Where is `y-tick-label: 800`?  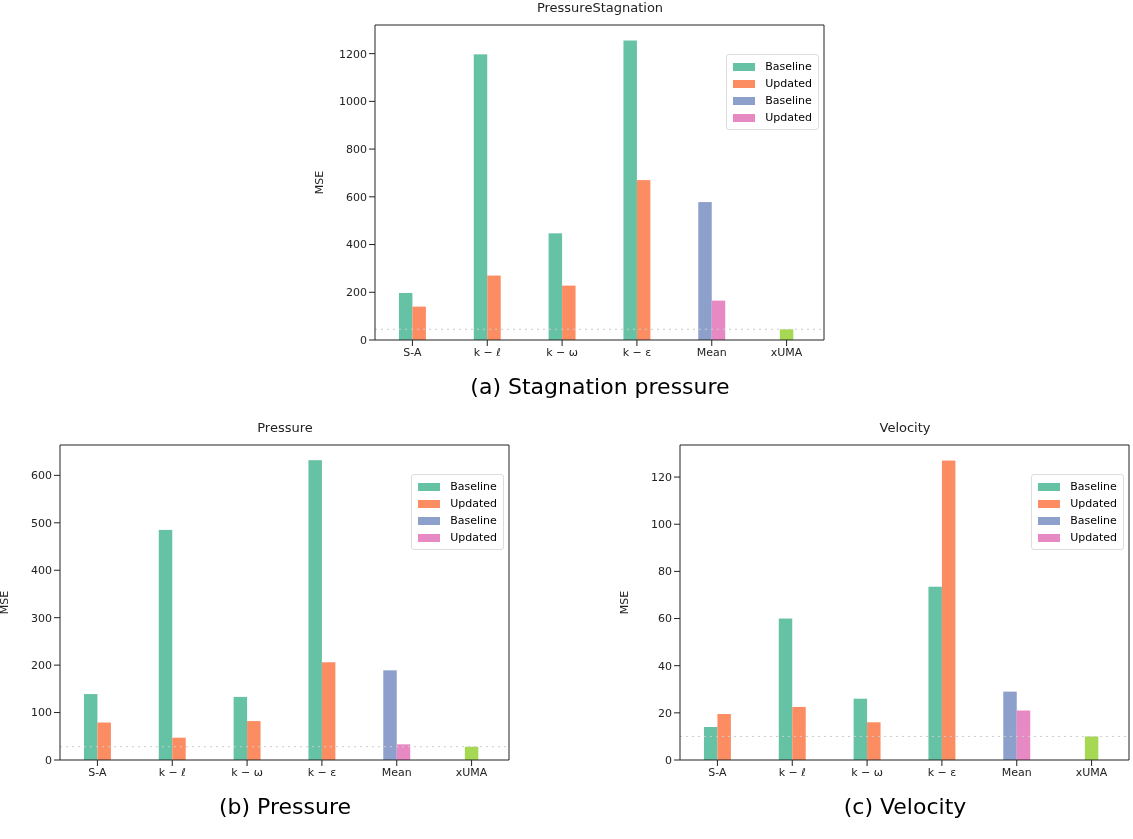
y-tick-label: 800 is located at coordinates (356, 149).